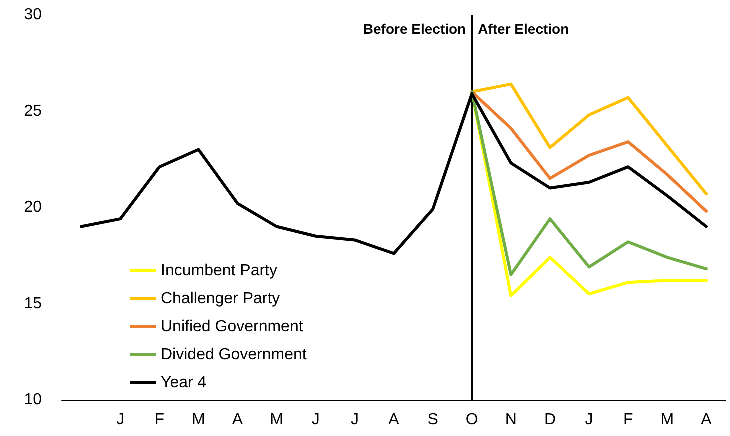  Describe the element at coordinates (472, 420) in the screenshot. I see `x-tick-label: O` at that location.